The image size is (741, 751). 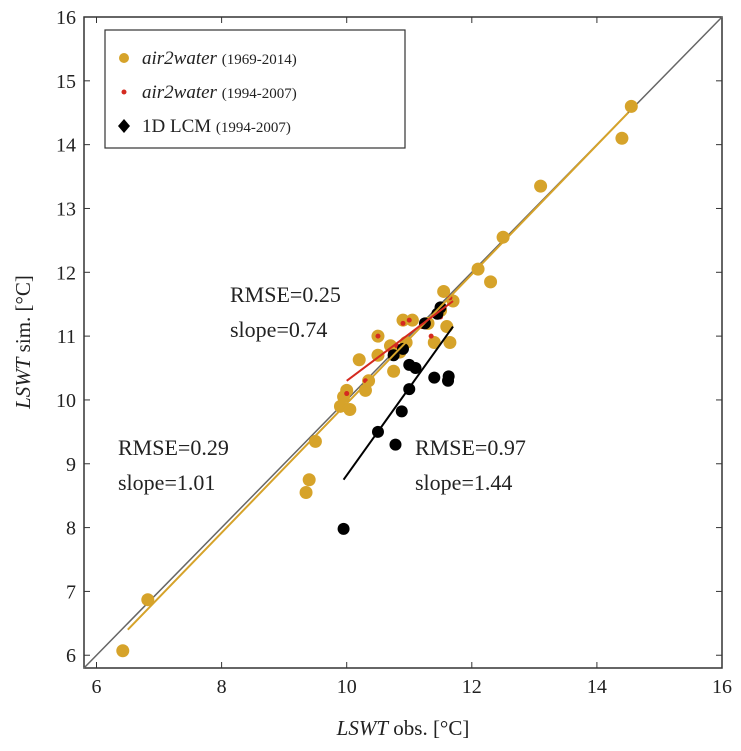 I want to click on y-tick-label: 13, so click(x=66, y=209).